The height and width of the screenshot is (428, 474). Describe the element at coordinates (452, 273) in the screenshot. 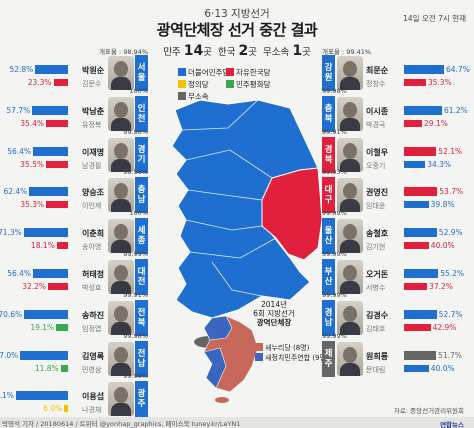

I see `winner-pct: 55.2%` at that location.